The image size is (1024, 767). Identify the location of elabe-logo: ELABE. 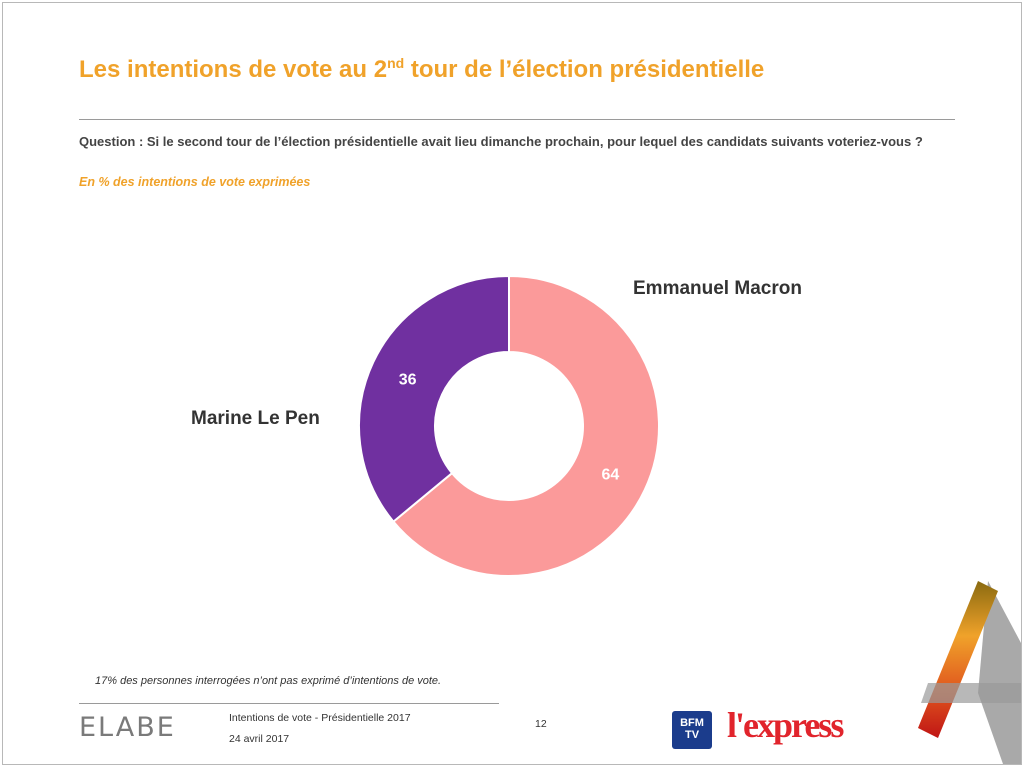
(127, 727).